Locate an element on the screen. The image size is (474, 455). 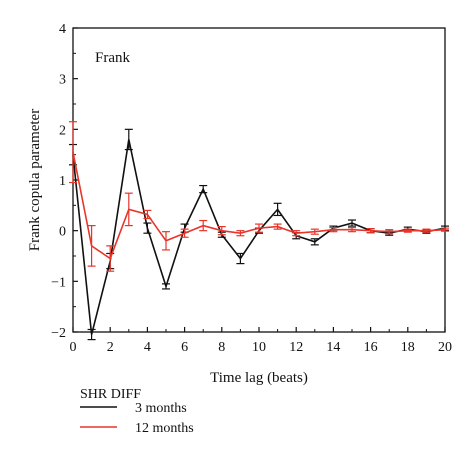
x-axis: 0 2 4 6 8 10 12 14 16 18 20 is located at coordinates (261, 341).